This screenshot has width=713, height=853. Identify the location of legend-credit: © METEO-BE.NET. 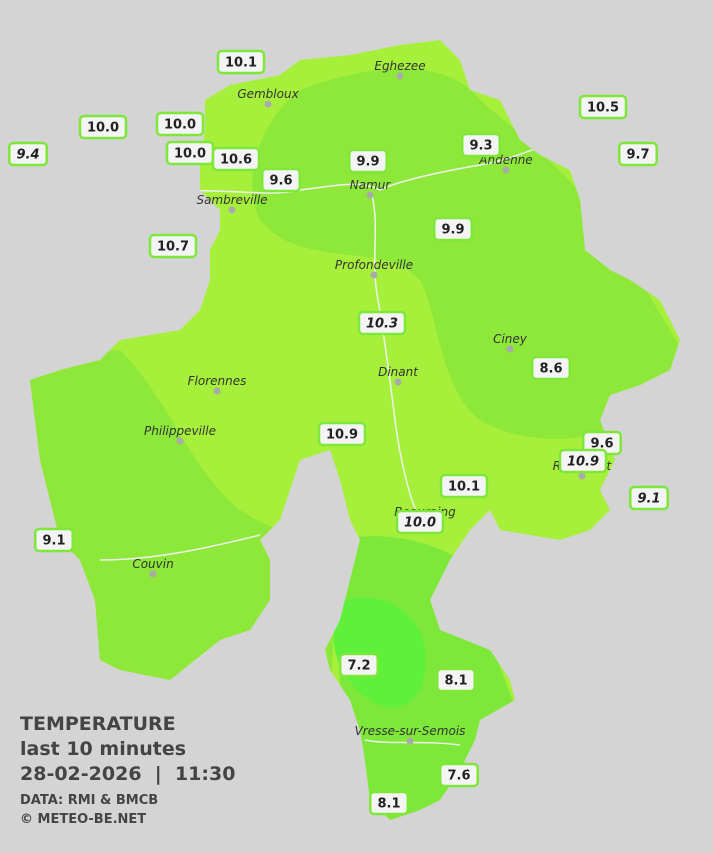
(83, 819).